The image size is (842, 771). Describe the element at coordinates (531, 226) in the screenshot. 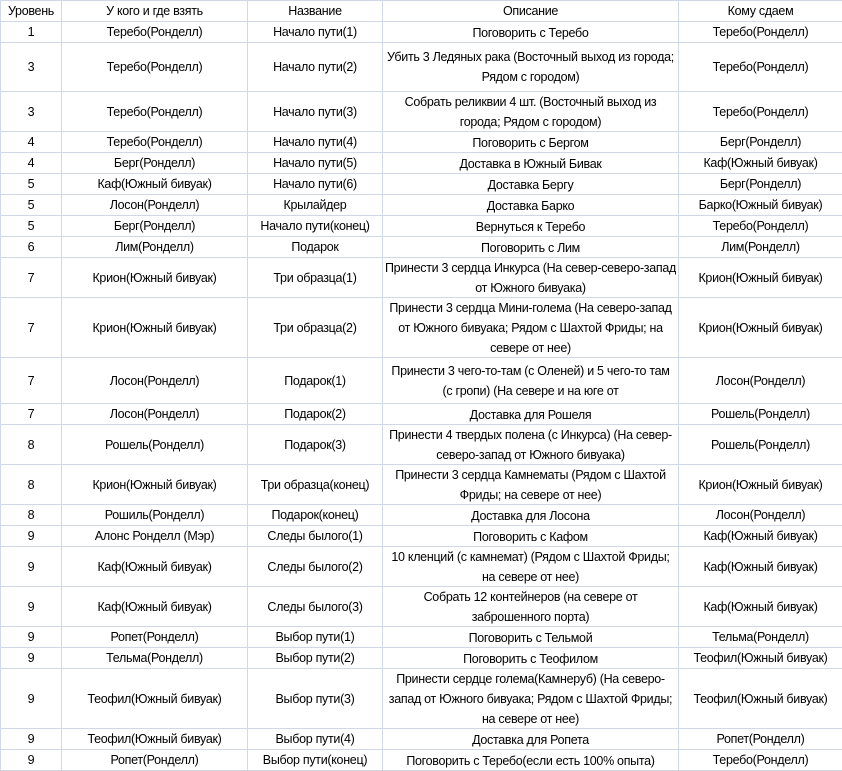

I see `cell-description: Вернуться к Теребо` at that location.